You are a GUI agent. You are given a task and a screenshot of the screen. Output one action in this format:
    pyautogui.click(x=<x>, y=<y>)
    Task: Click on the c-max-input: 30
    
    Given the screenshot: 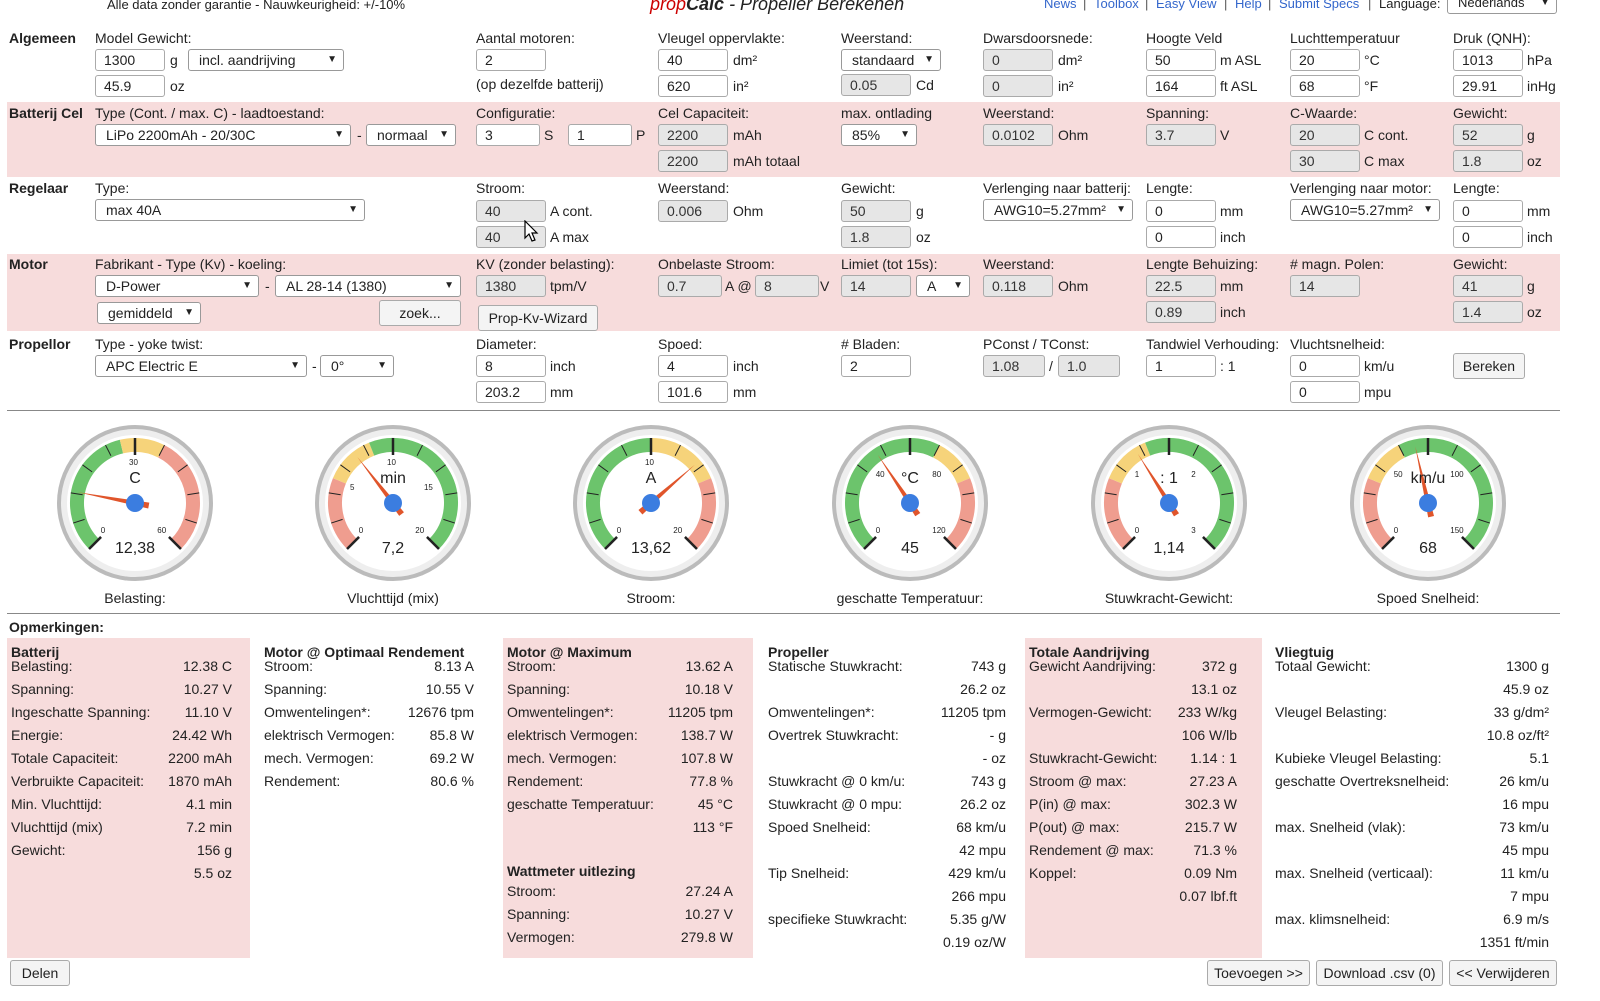 What is the action you would take?
    pyautogui.click(x=1325, y=161)
    